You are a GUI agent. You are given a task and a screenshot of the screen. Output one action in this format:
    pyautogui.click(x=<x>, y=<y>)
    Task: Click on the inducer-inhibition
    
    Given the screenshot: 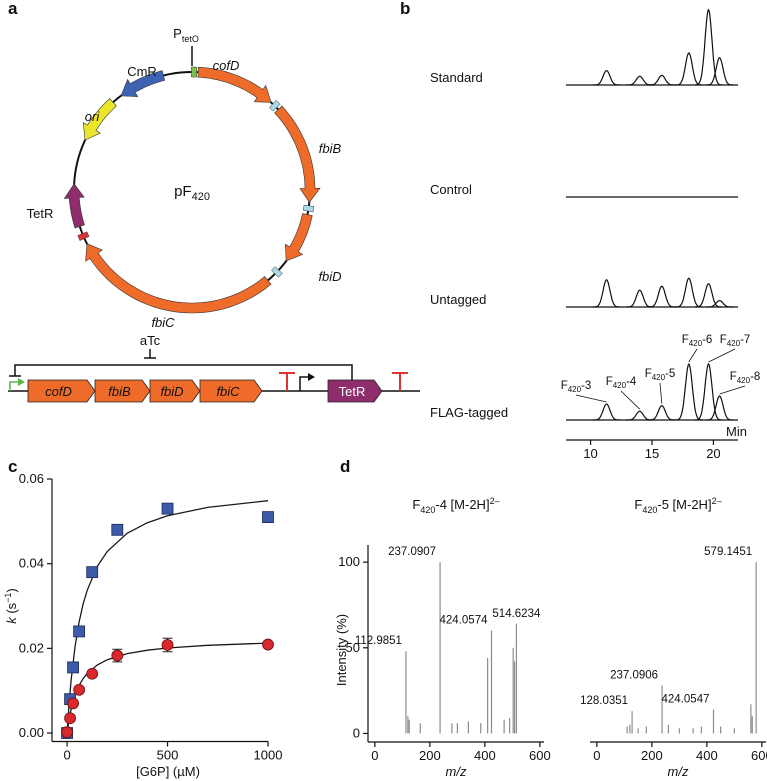 What is the action you would take?
    pyautogui.click(x=150, y=354)
    